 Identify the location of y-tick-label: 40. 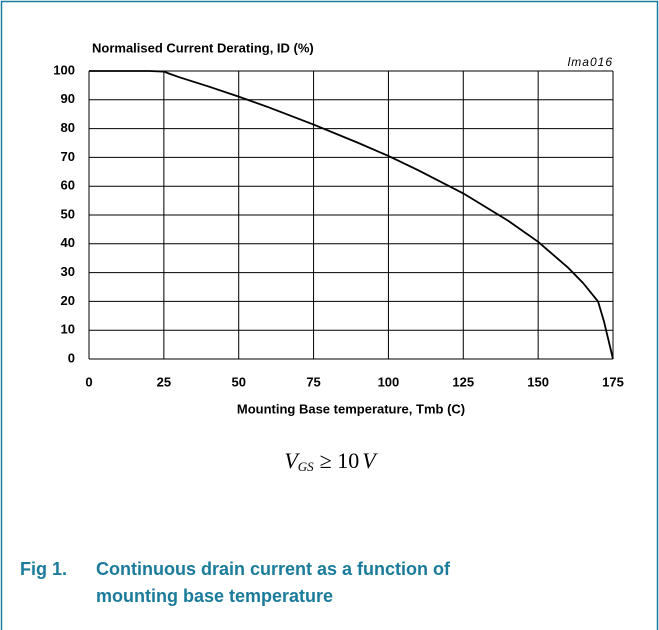
(68, 242).